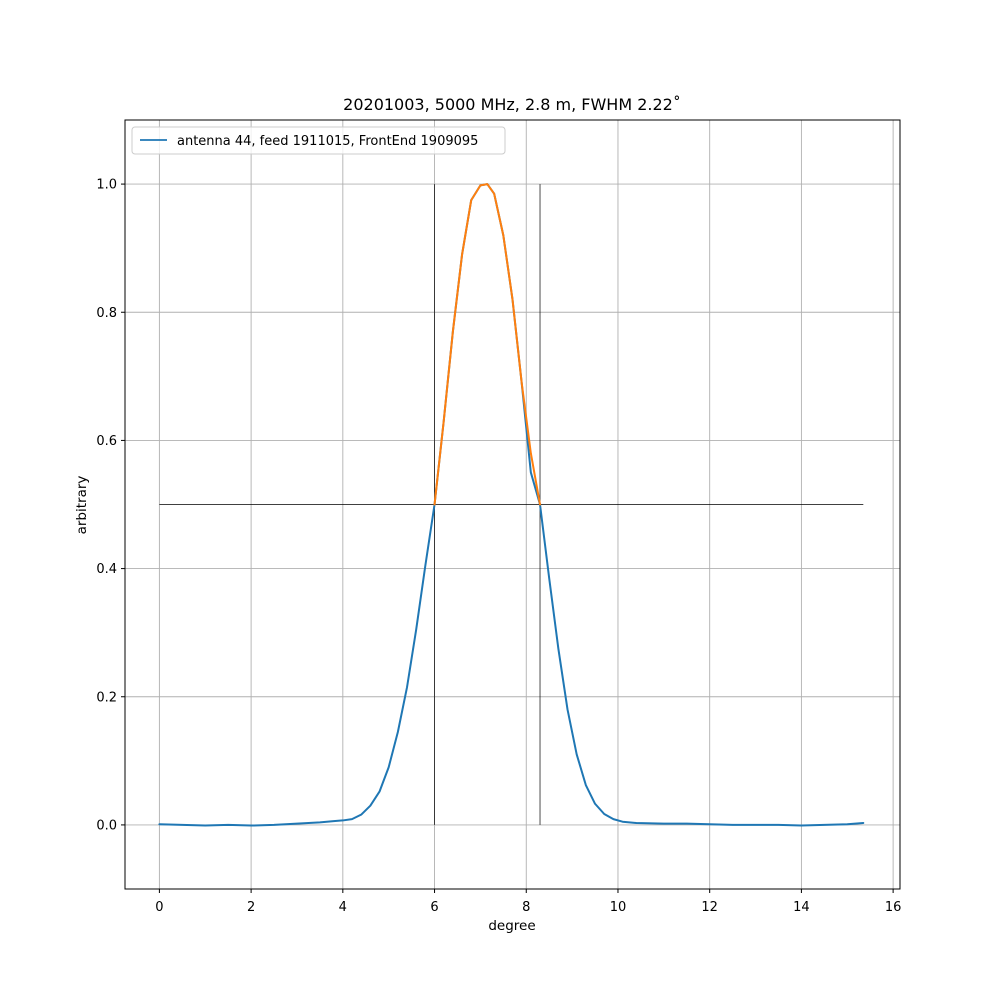  Describe the element at coordinates (618, 907) in the screenshot. I see `x-tick-label: 10` at that location.